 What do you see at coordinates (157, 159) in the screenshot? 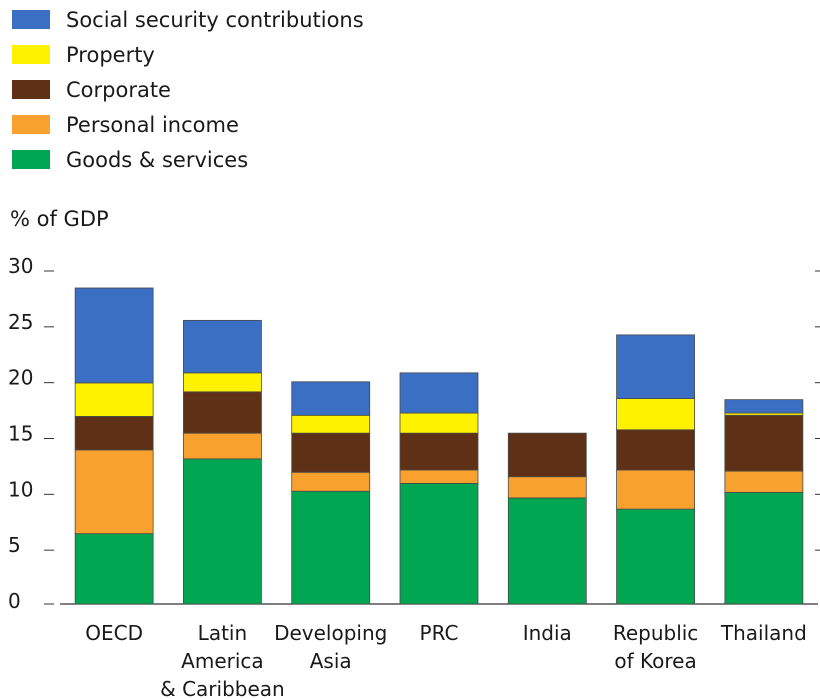
I see `legend-label: Goods & services` at bounding box center [157, 159].